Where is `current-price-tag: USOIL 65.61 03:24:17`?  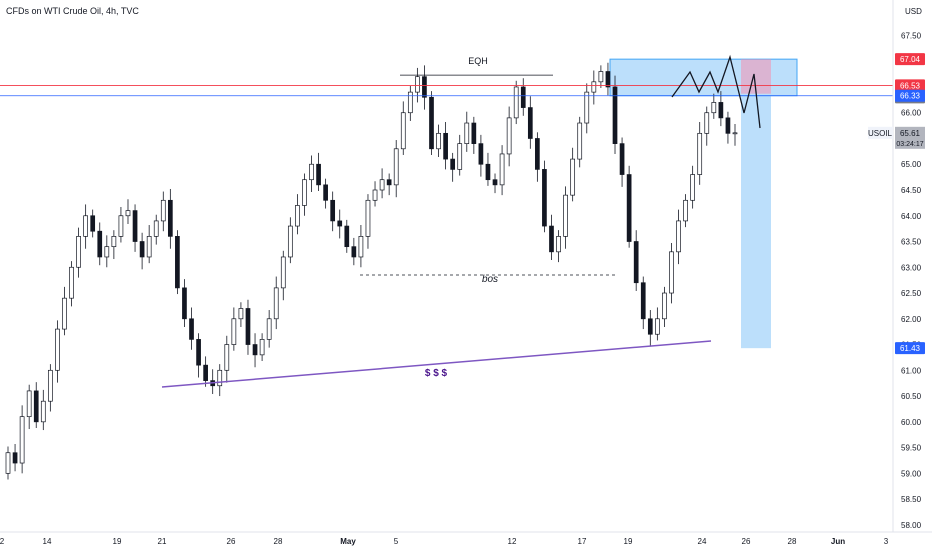
current-price-tag: USOIL 65.61 03:24:17 is located at coordinates (896, 137).